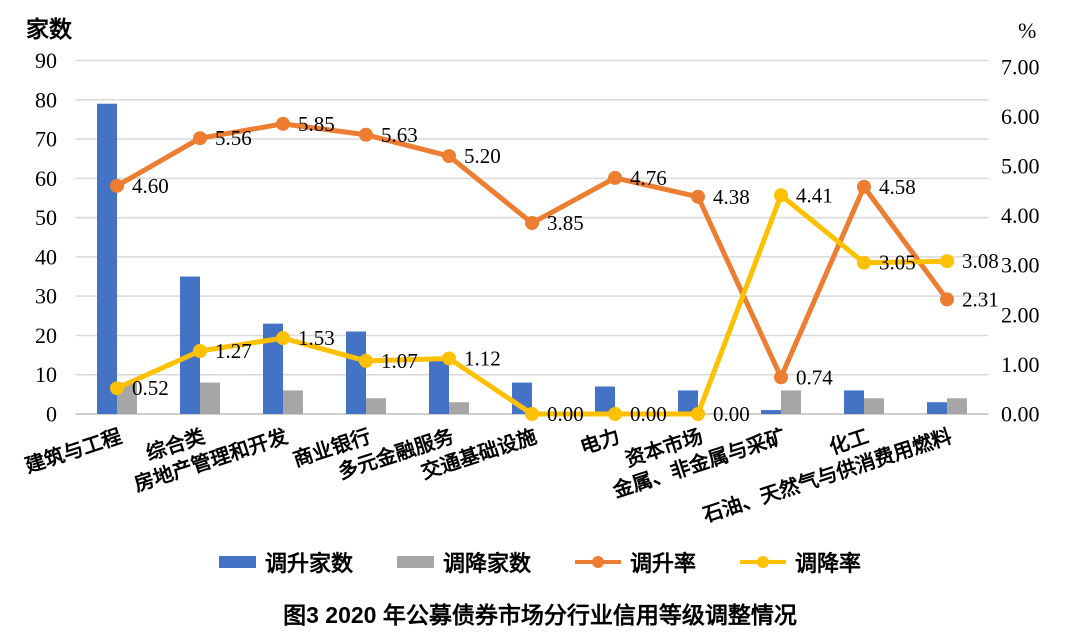 This screenshot has height=640, width=1080. Describe the element at coordinates (1020, 240) in the screenshot. I see `right-axis-ticks: 0.00 1.00 2.00 3.00 4.00 5.00 6.00 7.00` at that location.